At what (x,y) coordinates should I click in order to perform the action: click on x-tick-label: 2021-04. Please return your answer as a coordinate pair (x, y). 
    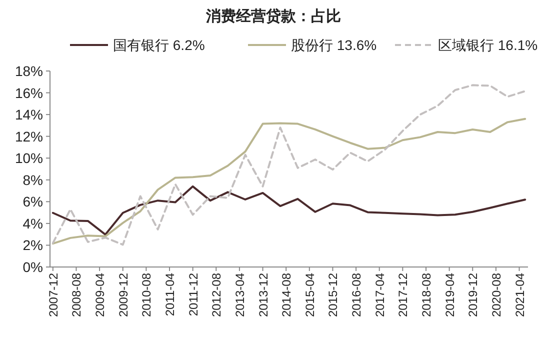
    Looking at the image, I should click on (519, 295).